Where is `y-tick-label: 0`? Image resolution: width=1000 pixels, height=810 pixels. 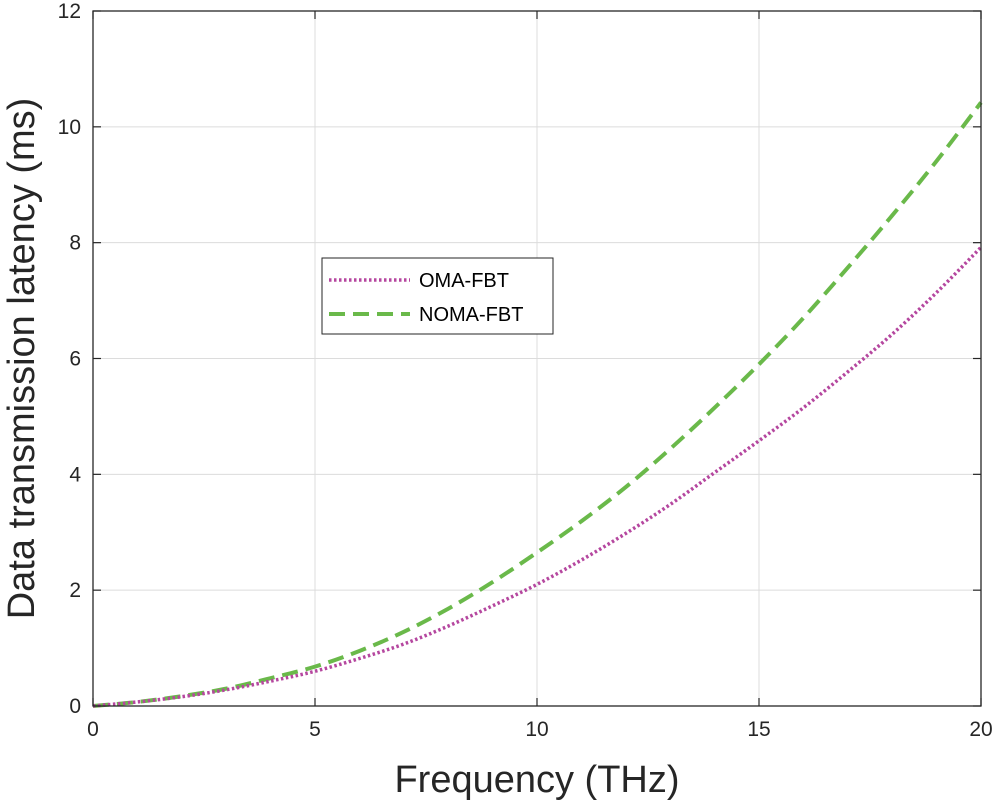 y-tick-label: 0 is located at coordinates (75, 706).